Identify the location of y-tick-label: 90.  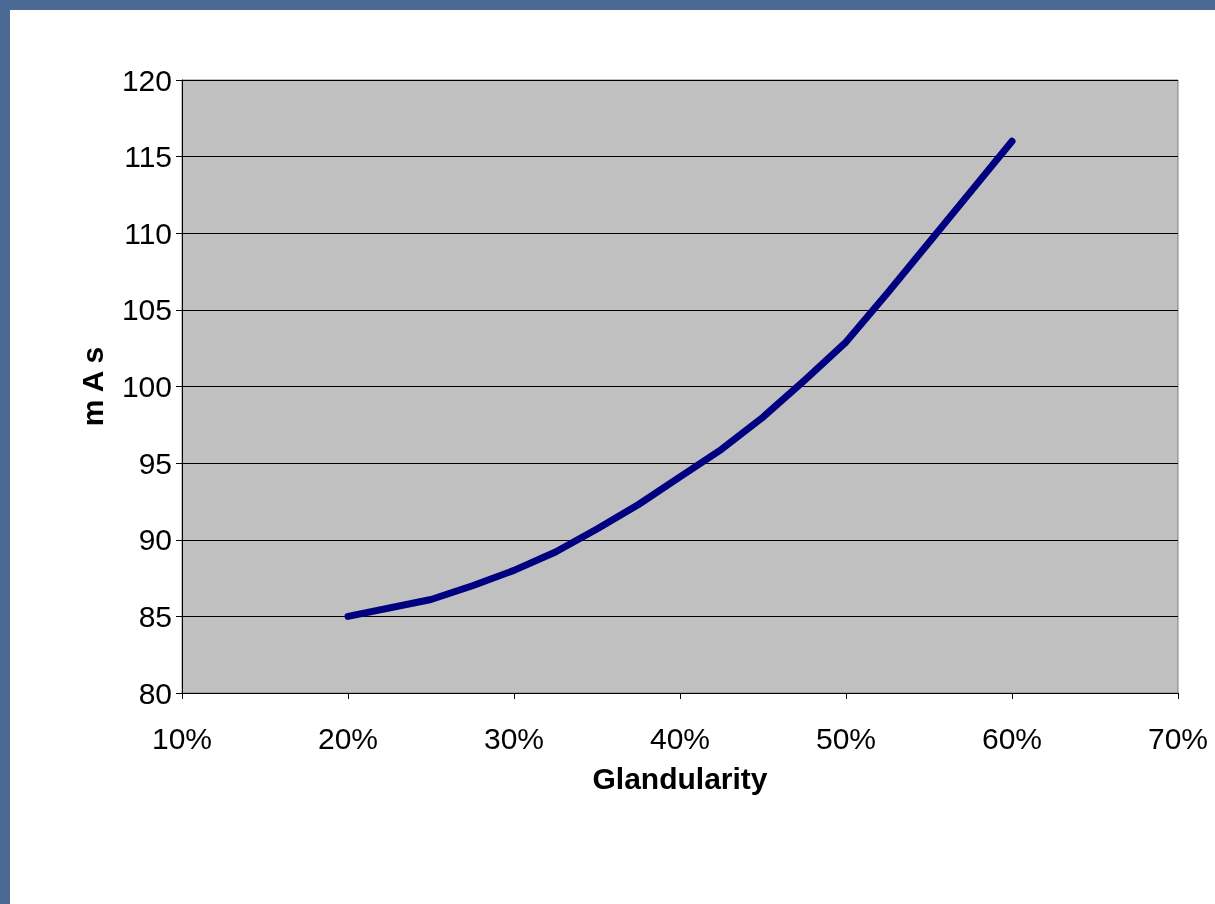
(155, 540).